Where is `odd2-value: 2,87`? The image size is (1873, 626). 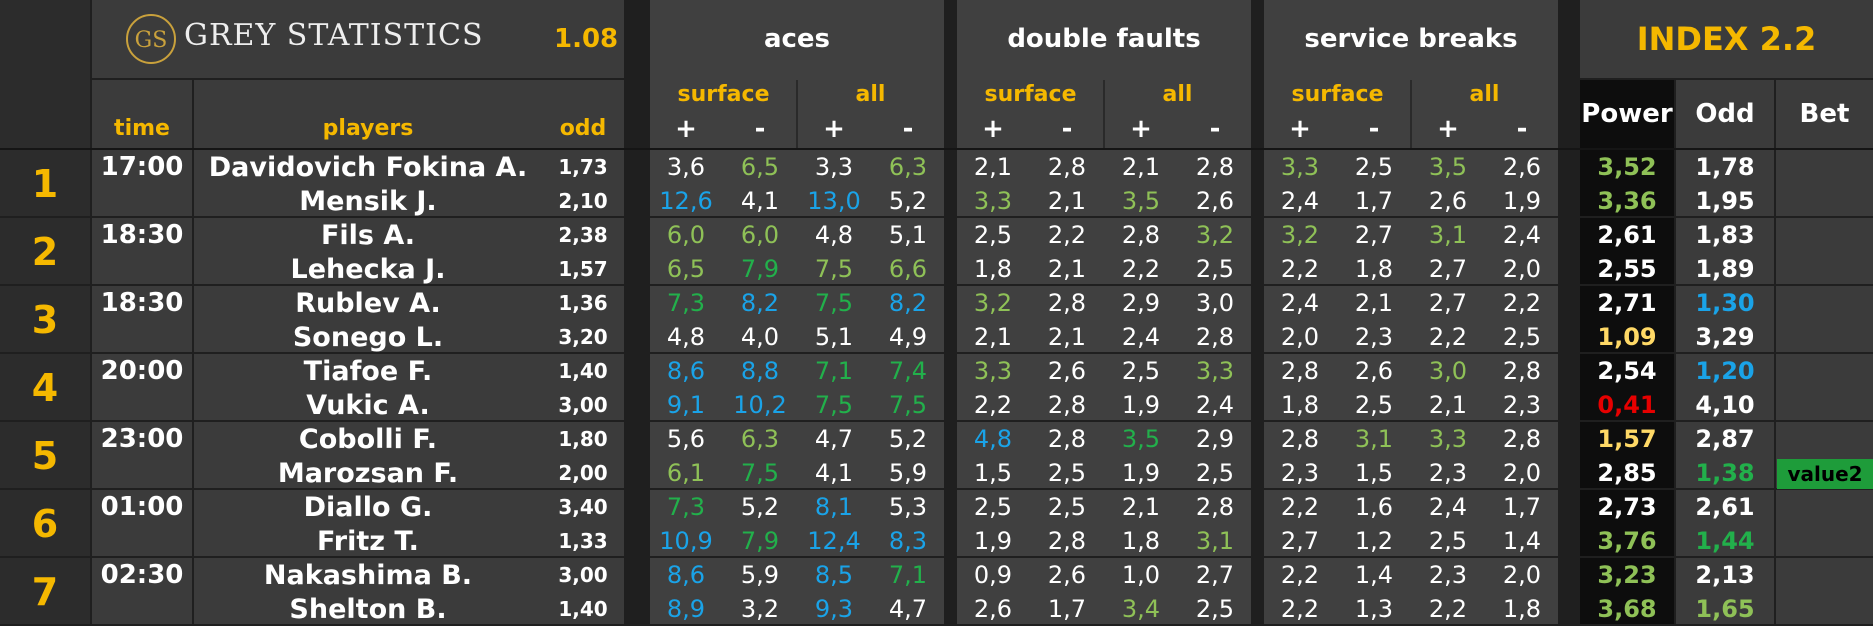
odd2-value: 2,87 is located at coordinates (1725, 439).